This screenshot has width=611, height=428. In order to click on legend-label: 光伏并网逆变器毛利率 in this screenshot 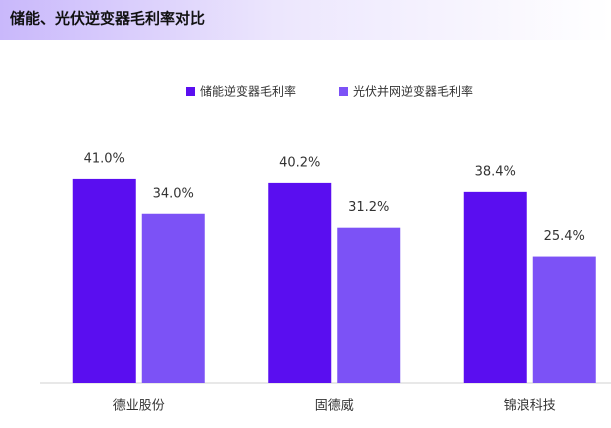, I will do `click(413, 91)`.